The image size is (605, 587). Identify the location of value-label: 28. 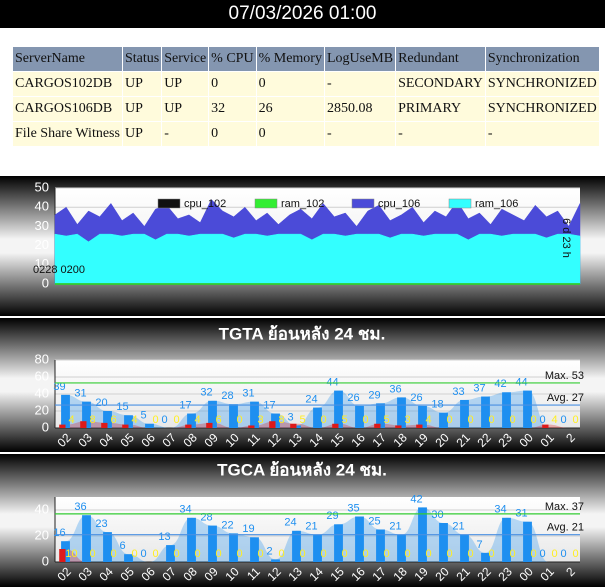
(227, 396).